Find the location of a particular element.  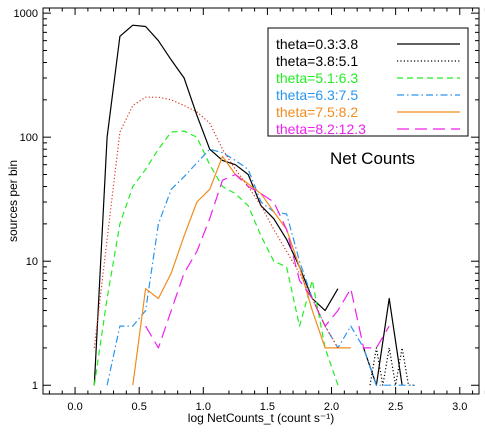

y-tick-label: 100 is located at coordinates (29, 138).